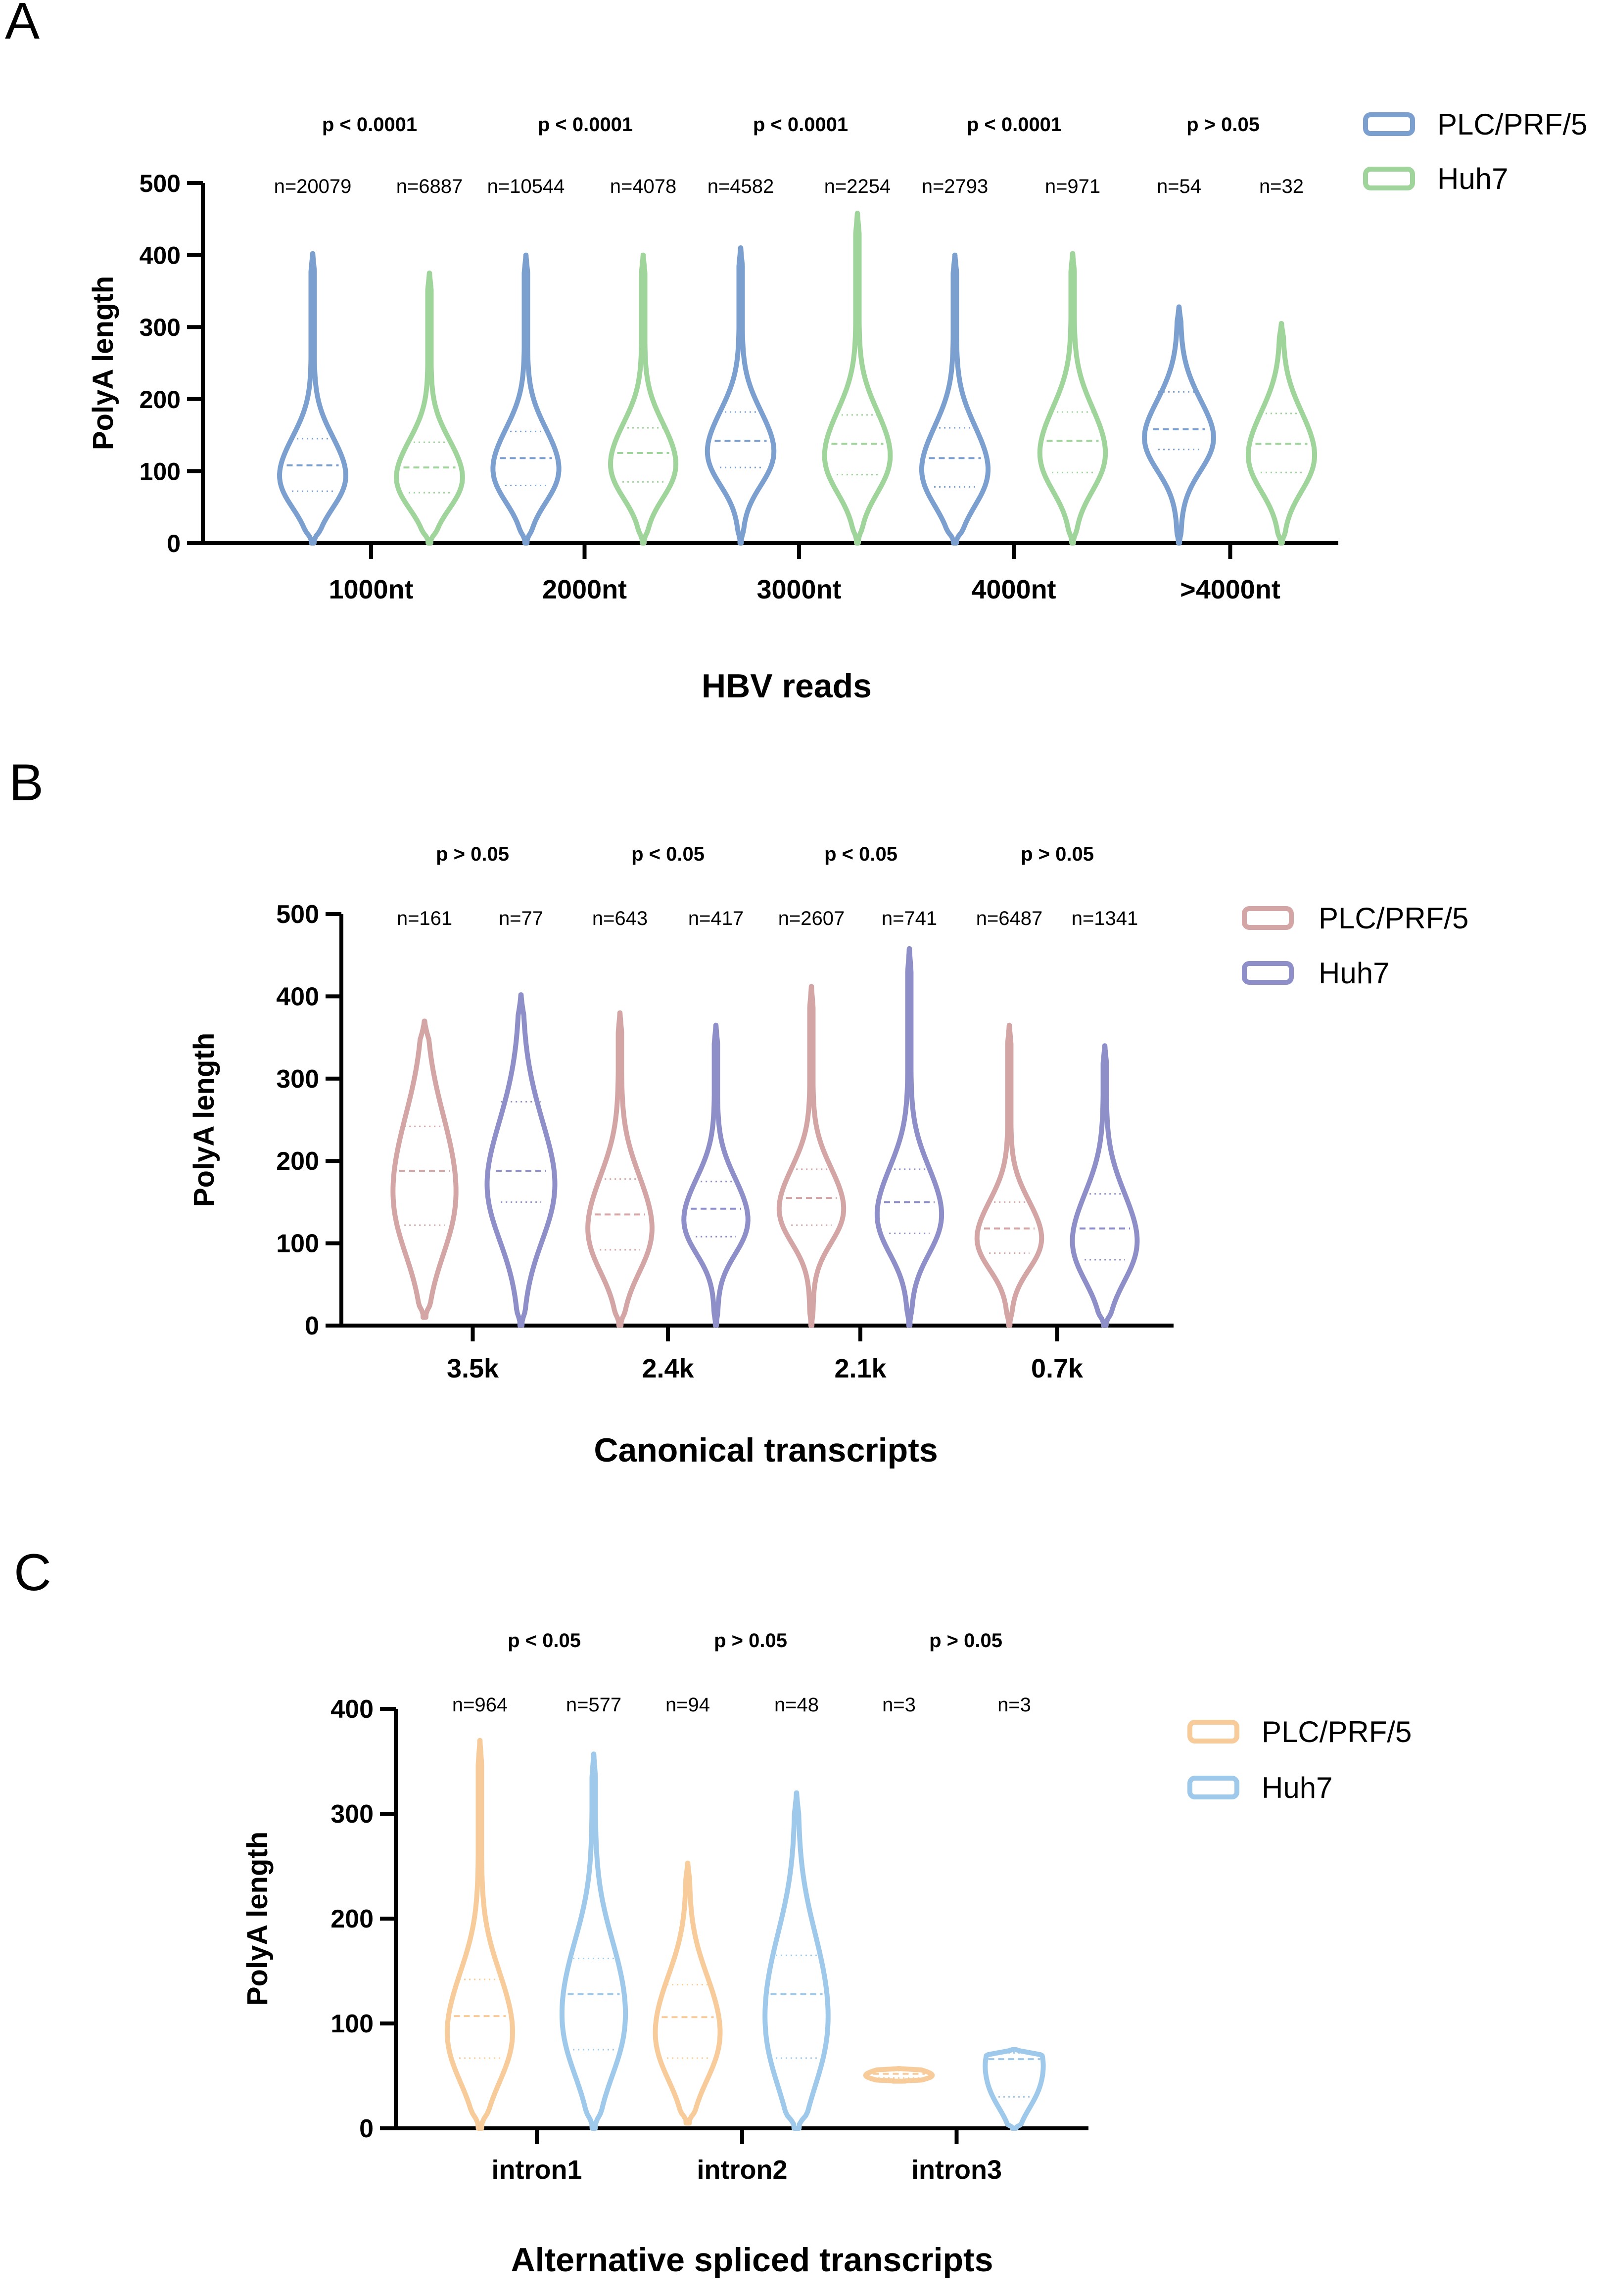 The image size is (1604, 2296). I want to click on count-label: n=971, so click(1072, 186).